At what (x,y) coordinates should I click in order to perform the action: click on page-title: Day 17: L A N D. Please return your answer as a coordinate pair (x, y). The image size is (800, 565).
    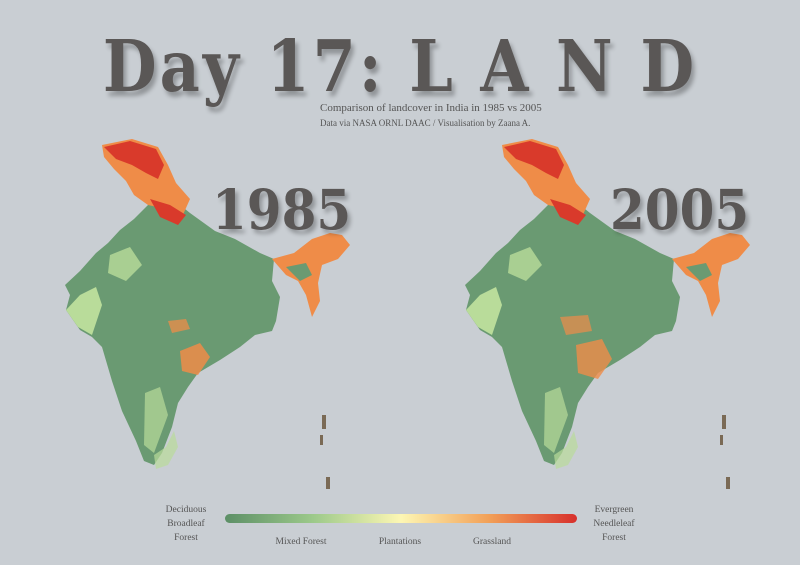
    Looking at the image, I should click on (400, 66).